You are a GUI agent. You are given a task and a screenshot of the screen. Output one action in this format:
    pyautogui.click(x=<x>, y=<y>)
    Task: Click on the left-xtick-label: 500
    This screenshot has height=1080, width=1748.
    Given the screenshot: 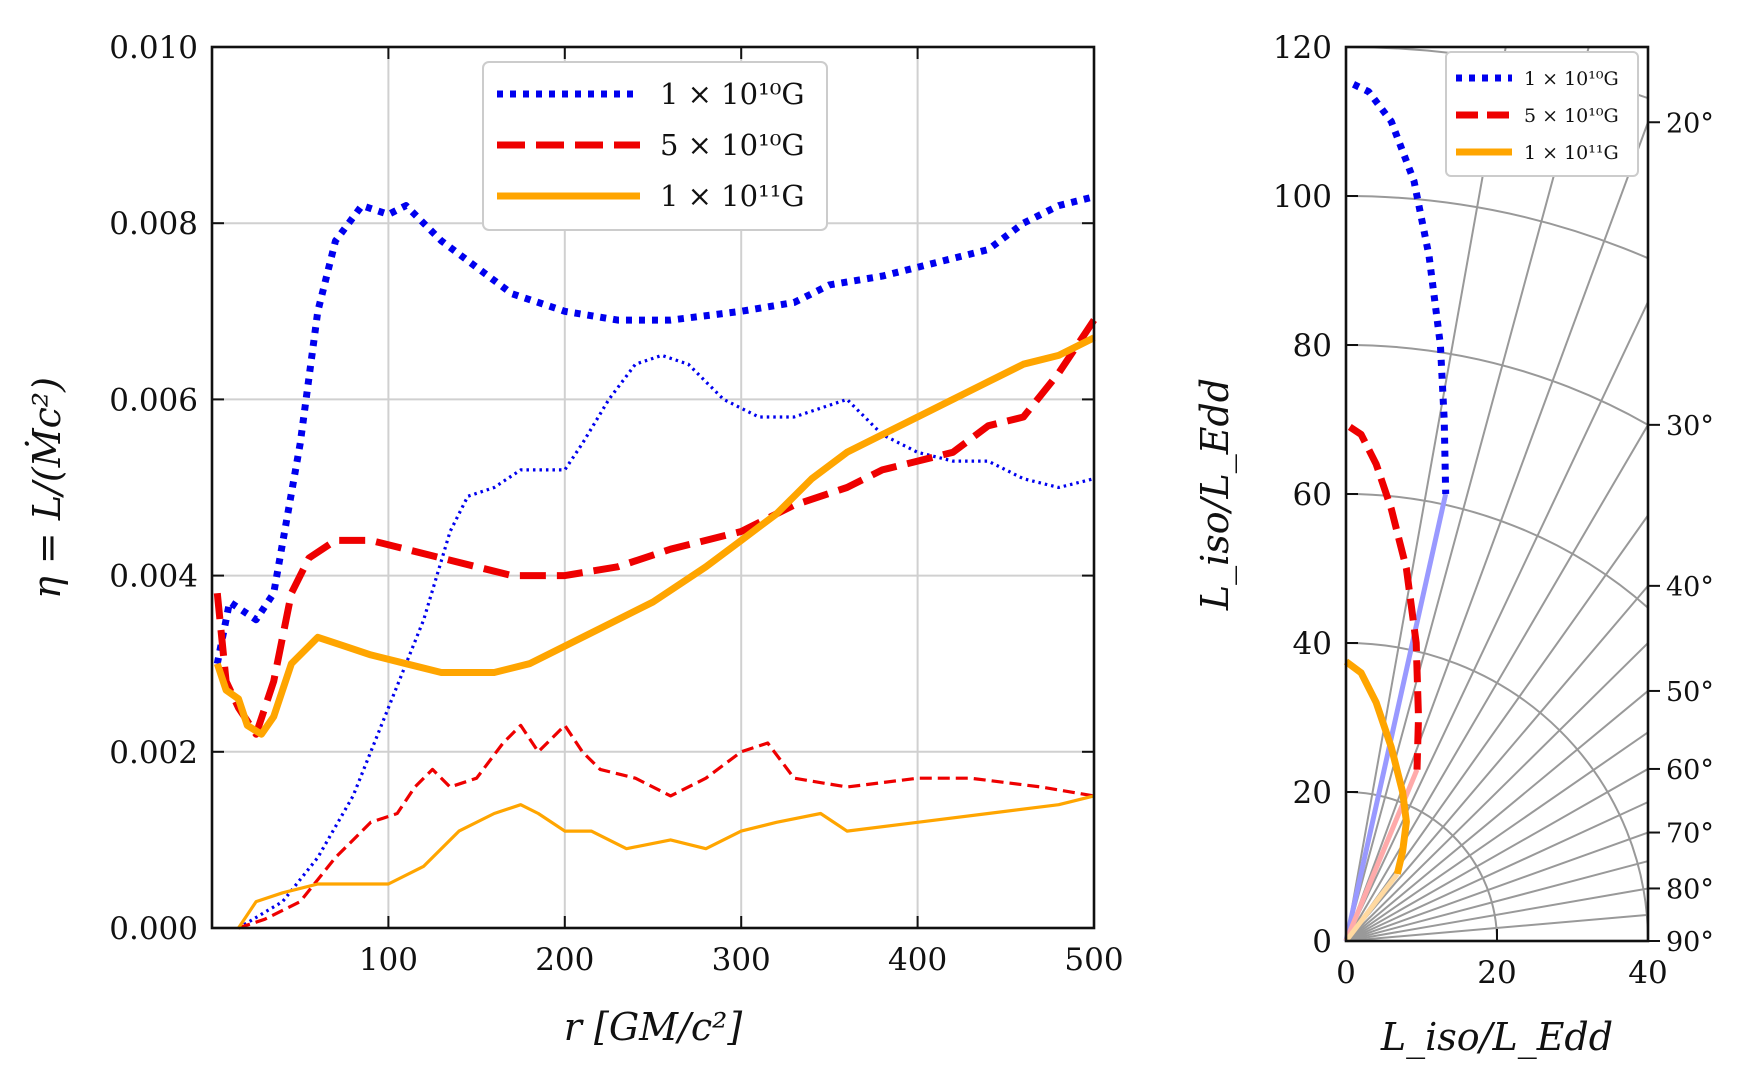 What is the action you would take?
    pyautogui.click(x=1093, y=960)
    